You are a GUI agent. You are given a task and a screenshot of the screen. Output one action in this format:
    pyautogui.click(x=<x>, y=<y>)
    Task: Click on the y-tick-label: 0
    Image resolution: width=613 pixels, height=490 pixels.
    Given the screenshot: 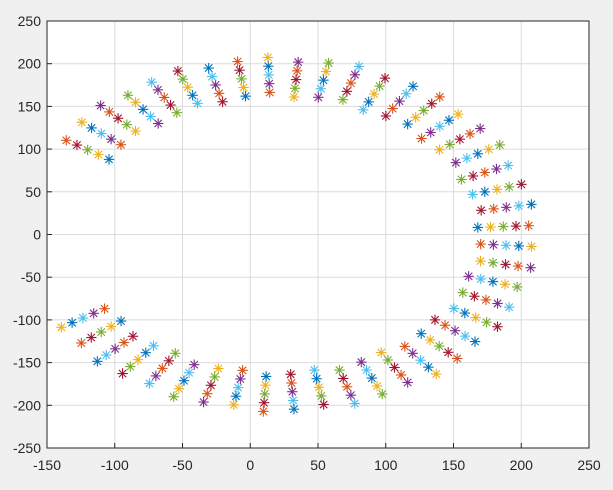 What is the action you would take?
    pyautogui.click(x=37, y=235)
    